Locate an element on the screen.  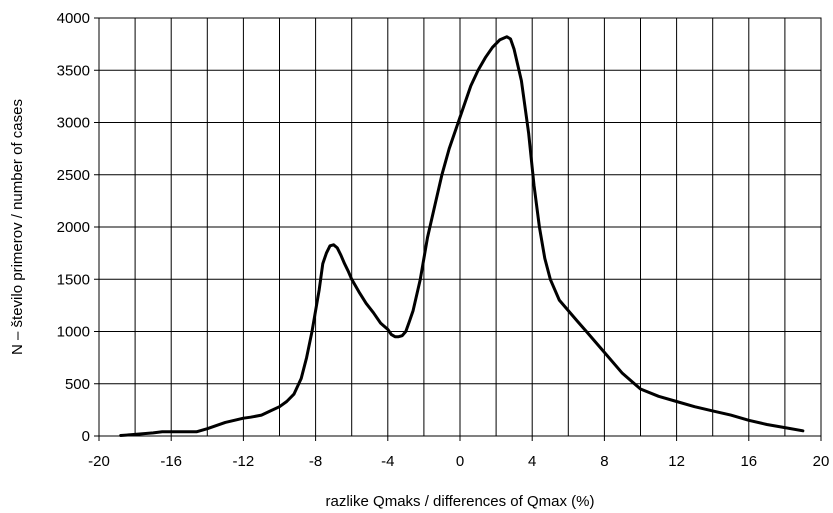
x-tick-label: -12 is located at coordinates (244, 461).